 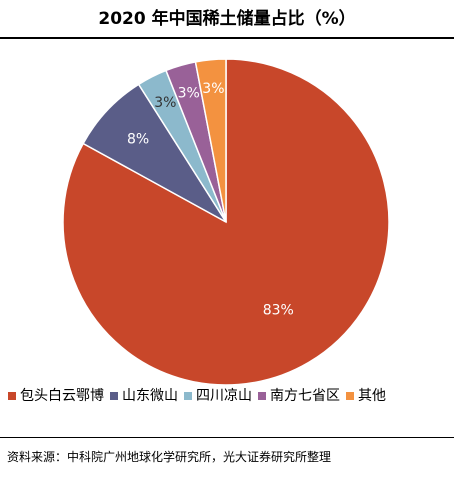 I want to click on bottom-rule, so click(x=227, y=437).